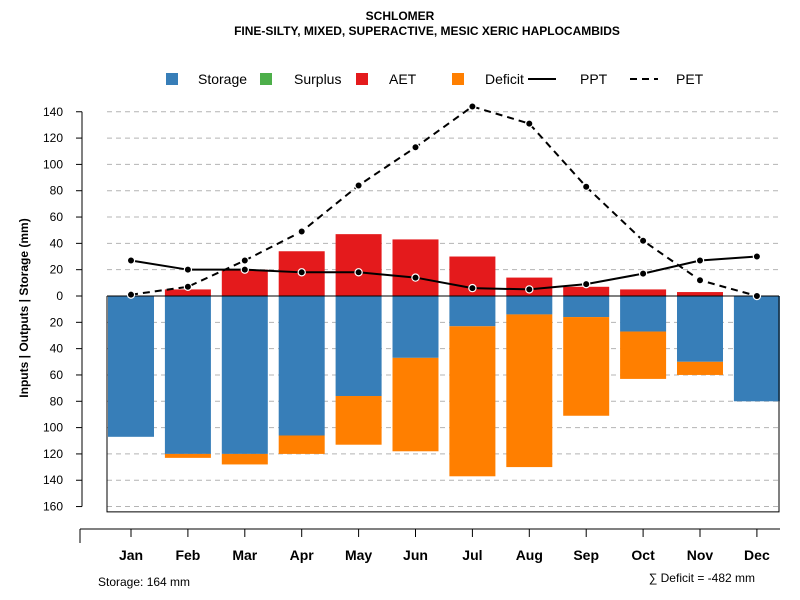  I want to click on legend-label: Surplus, so click(317, 79).